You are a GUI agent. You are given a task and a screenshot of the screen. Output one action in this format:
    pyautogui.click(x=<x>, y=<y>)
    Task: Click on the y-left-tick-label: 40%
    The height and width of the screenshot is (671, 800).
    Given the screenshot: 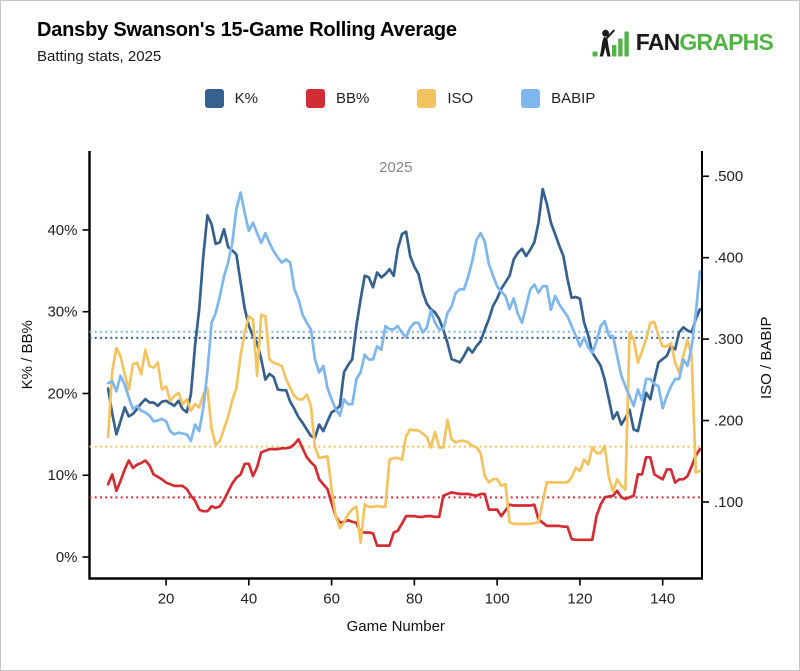 What is the action you would take?
    pyautogui.click(x=62, y=230)
    